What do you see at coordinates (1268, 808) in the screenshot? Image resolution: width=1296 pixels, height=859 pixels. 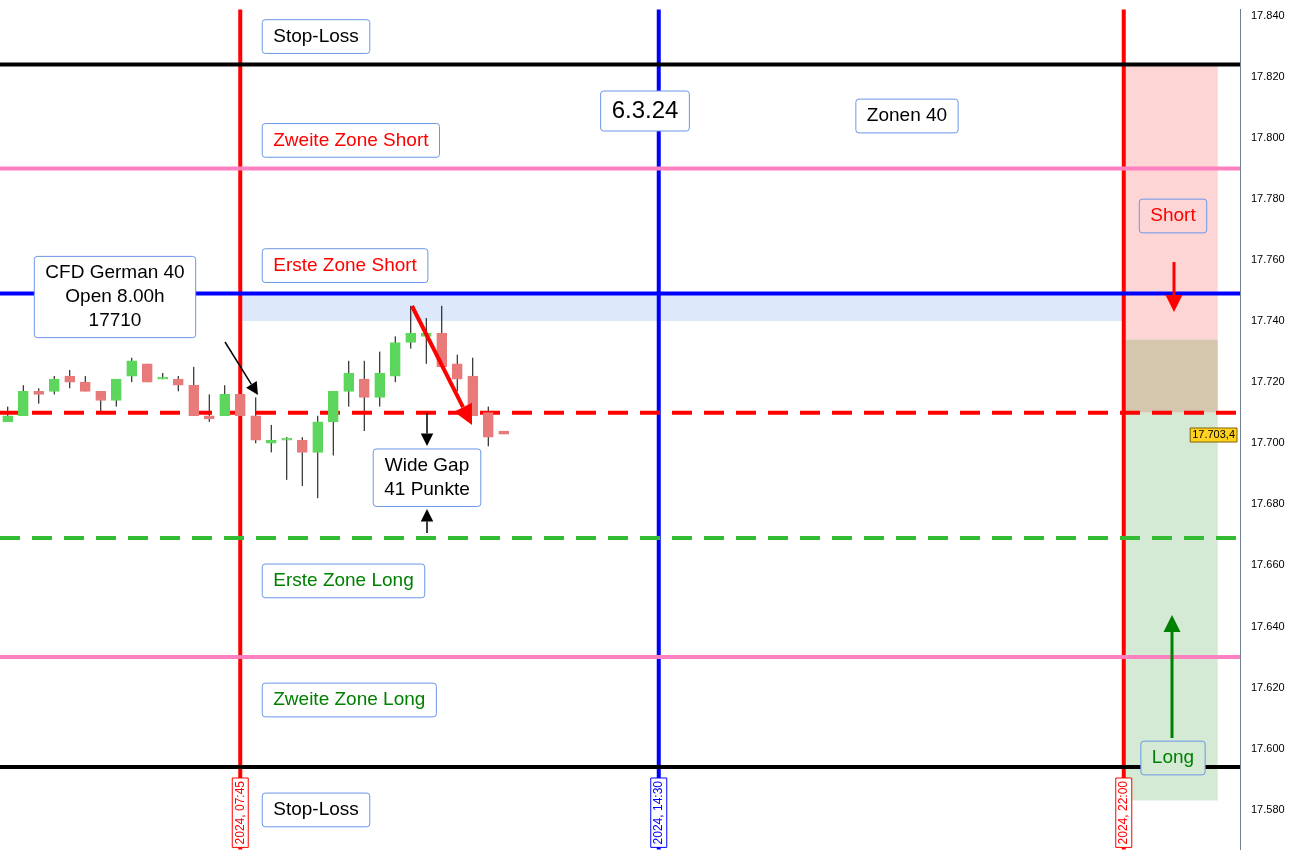 I see `y-tick-label: 17.580` at bounding box center [1268, 808].